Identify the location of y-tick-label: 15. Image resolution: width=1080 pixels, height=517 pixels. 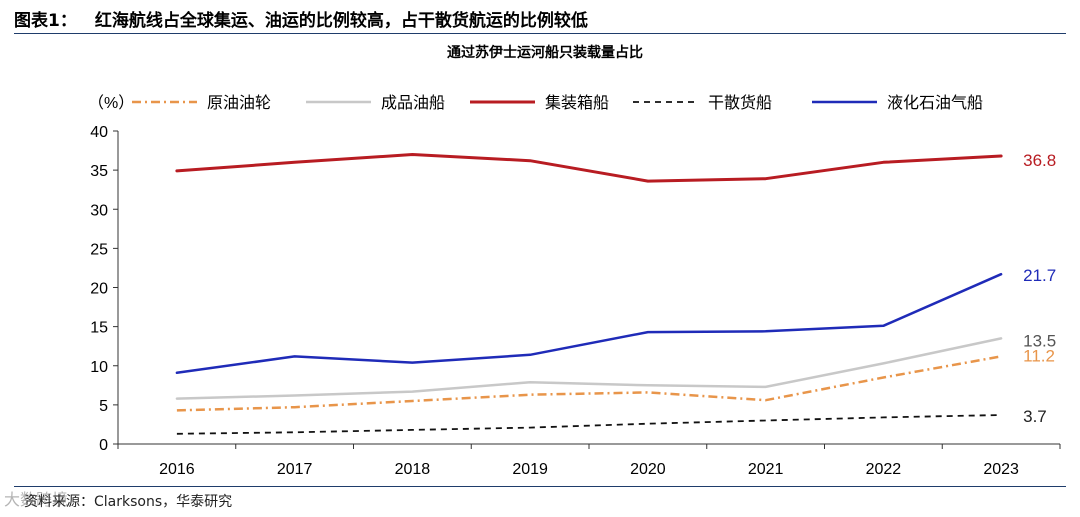
(99, 328).